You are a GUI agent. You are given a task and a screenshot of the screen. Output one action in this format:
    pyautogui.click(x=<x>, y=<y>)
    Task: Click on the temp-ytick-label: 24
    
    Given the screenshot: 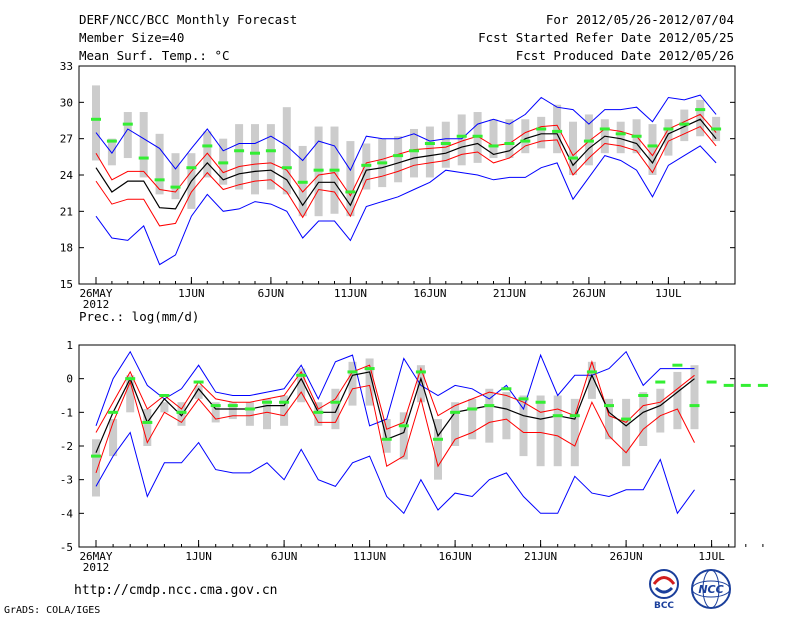 What is the action you would take?
    pyautogui.click(x=67, y=175)
    